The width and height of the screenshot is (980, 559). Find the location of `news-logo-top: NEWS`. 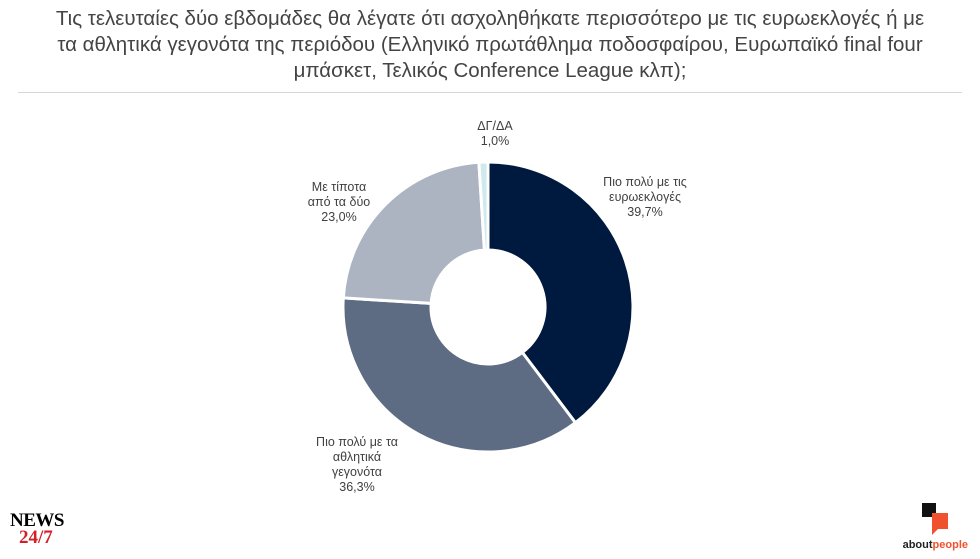

news-logo-top: NEWS is located at coordinates (37, 520).